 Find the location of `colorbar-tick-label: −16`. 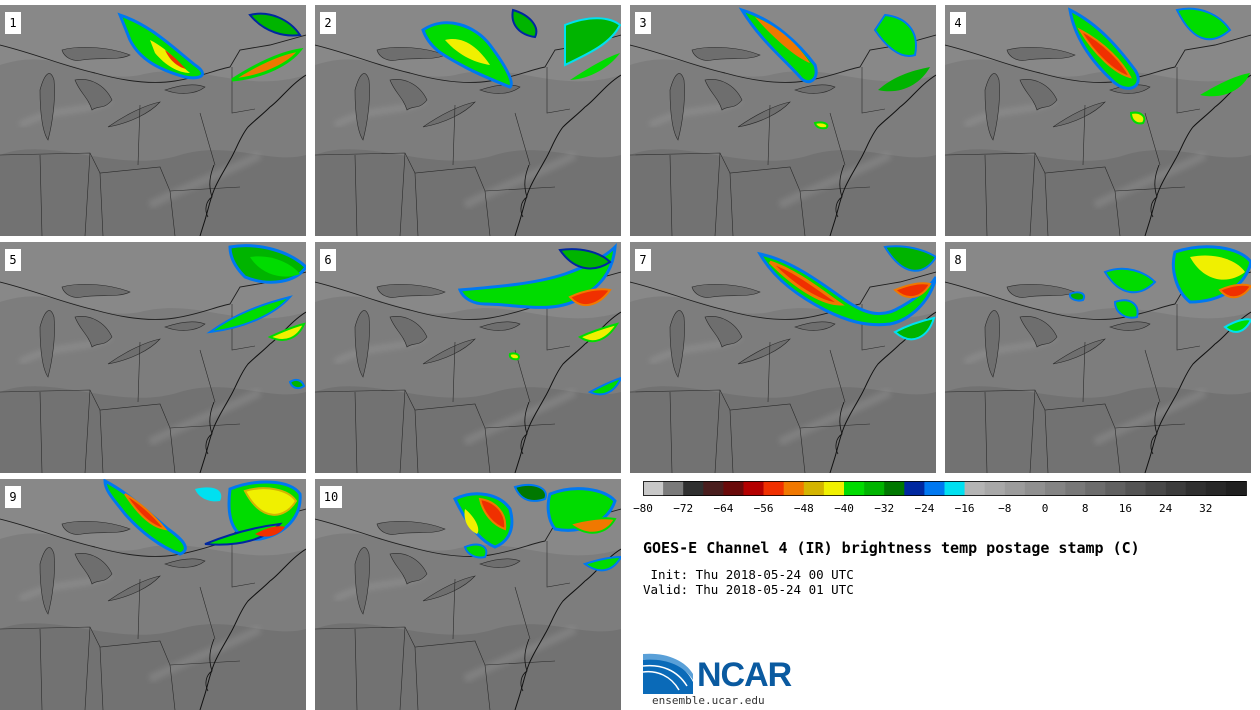

colorbar-tick-label: −16 is located at coordinates (964, 508).